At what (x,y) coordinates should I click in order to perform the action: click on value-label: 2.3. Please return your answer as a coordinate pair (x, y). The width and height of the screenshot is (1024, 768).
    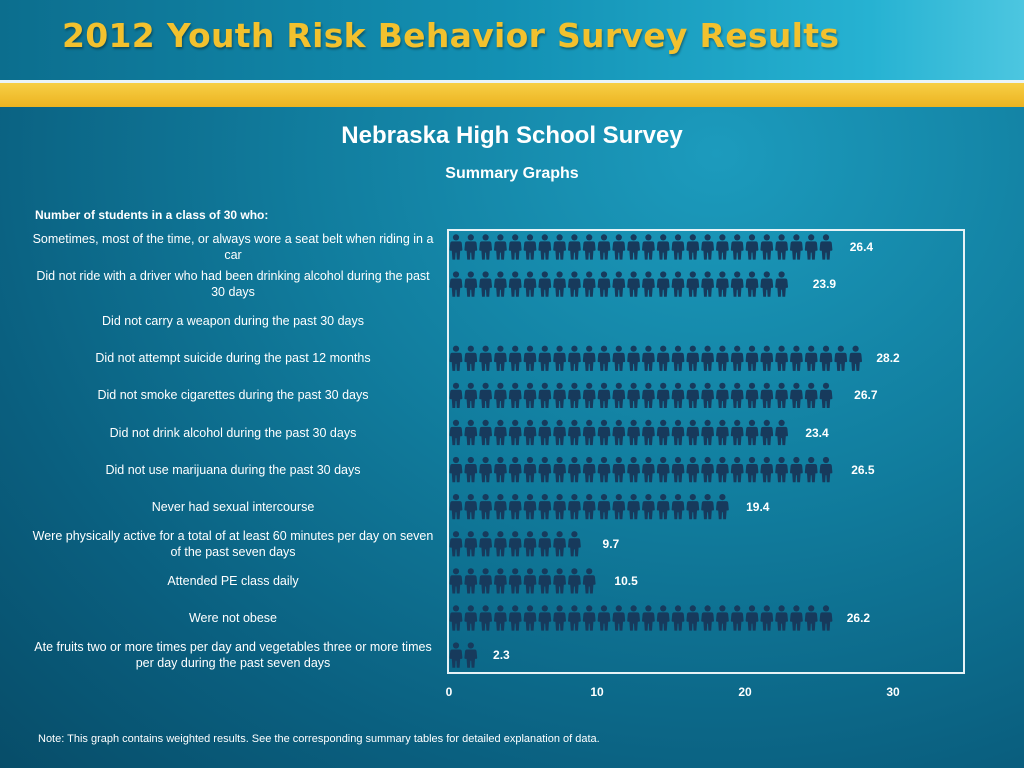
    Looking at the image, I should click on (501, 655).